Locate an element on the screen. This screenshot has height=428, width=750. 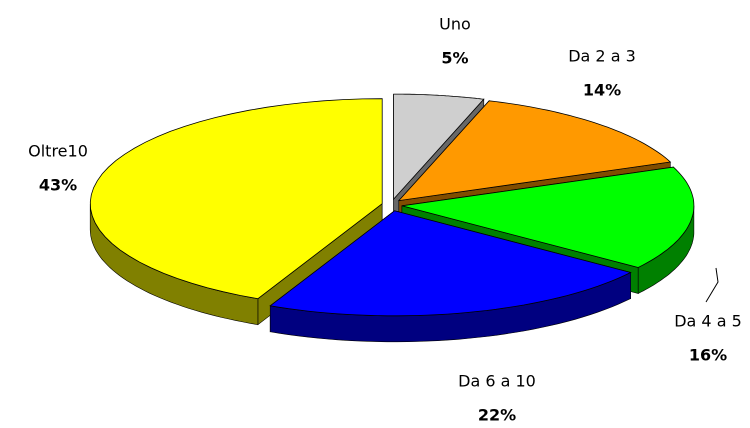
value-label: 16% is located at coordinates (708, 355).